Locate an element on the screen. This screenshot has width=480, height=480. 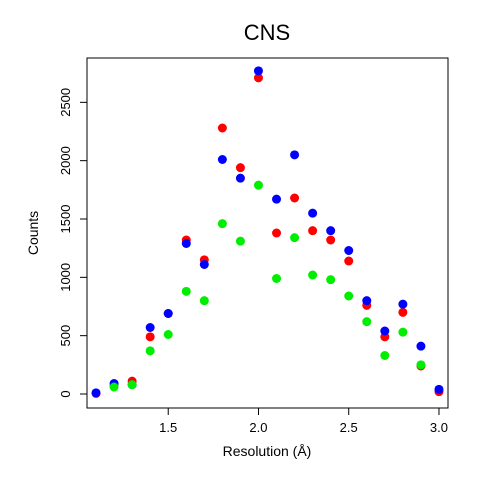
y-tick-label: 1000 is located at coordinates (65, 277).